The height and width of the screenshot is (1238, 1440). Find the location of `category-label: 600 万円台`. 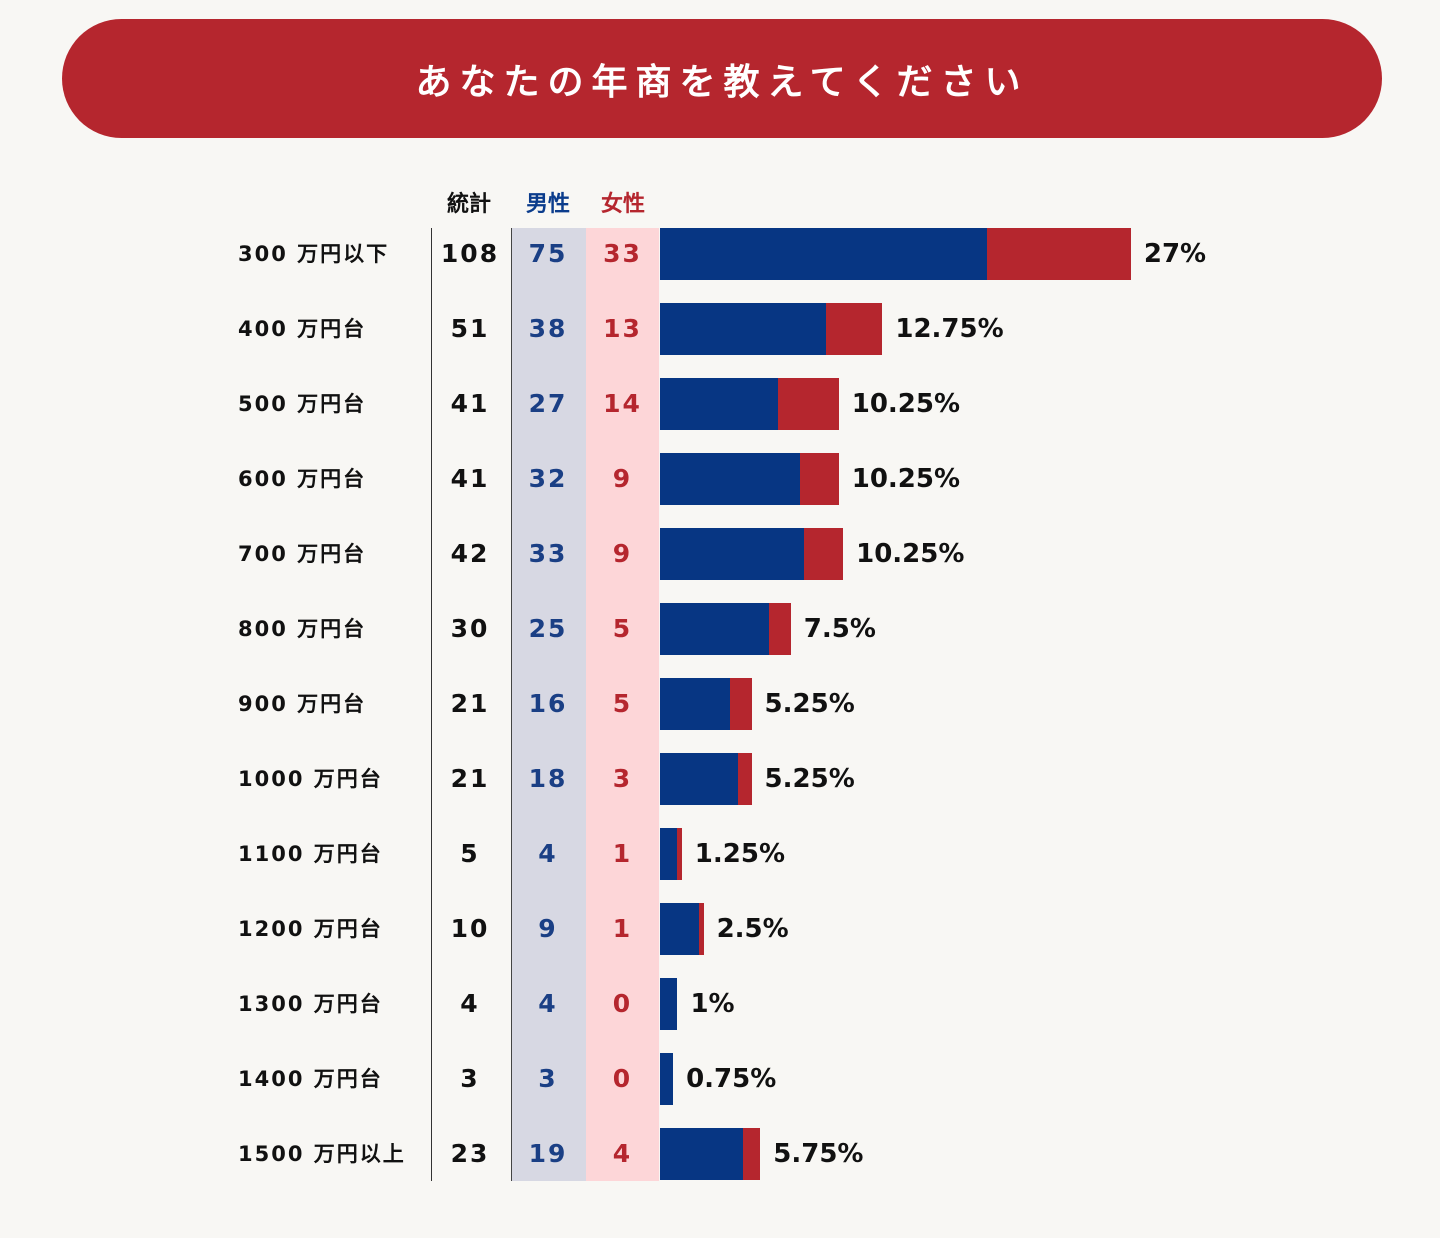

category-label: 600 万円台 is located at coordinates (302, 479).